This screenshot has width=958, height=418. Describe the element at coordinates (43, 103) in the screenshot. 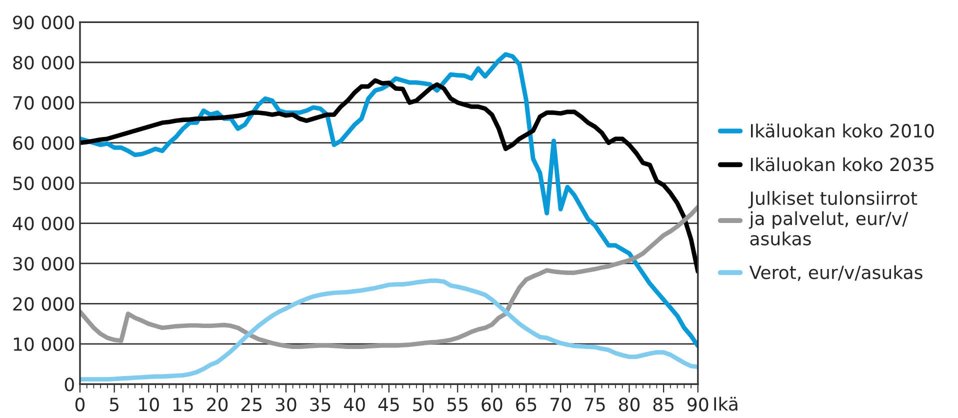

I see `y-tick-label: 70 000` at that location.